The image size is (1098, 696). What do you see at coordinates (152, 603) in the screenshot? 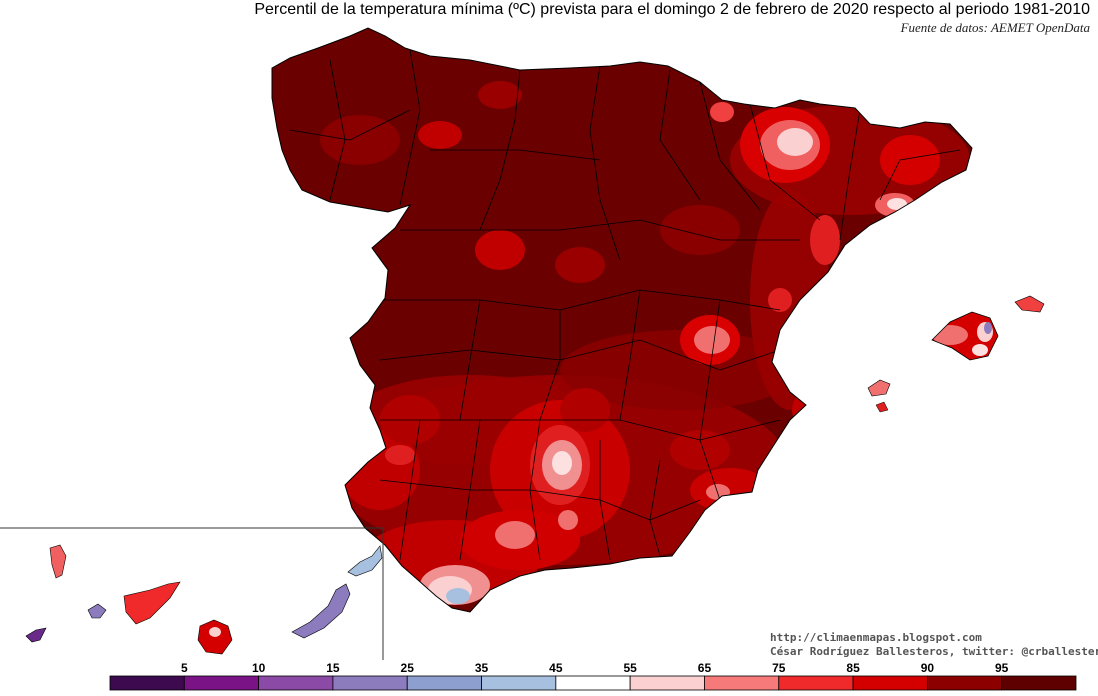
I see `tenerife` at bounding box center [152, 603].